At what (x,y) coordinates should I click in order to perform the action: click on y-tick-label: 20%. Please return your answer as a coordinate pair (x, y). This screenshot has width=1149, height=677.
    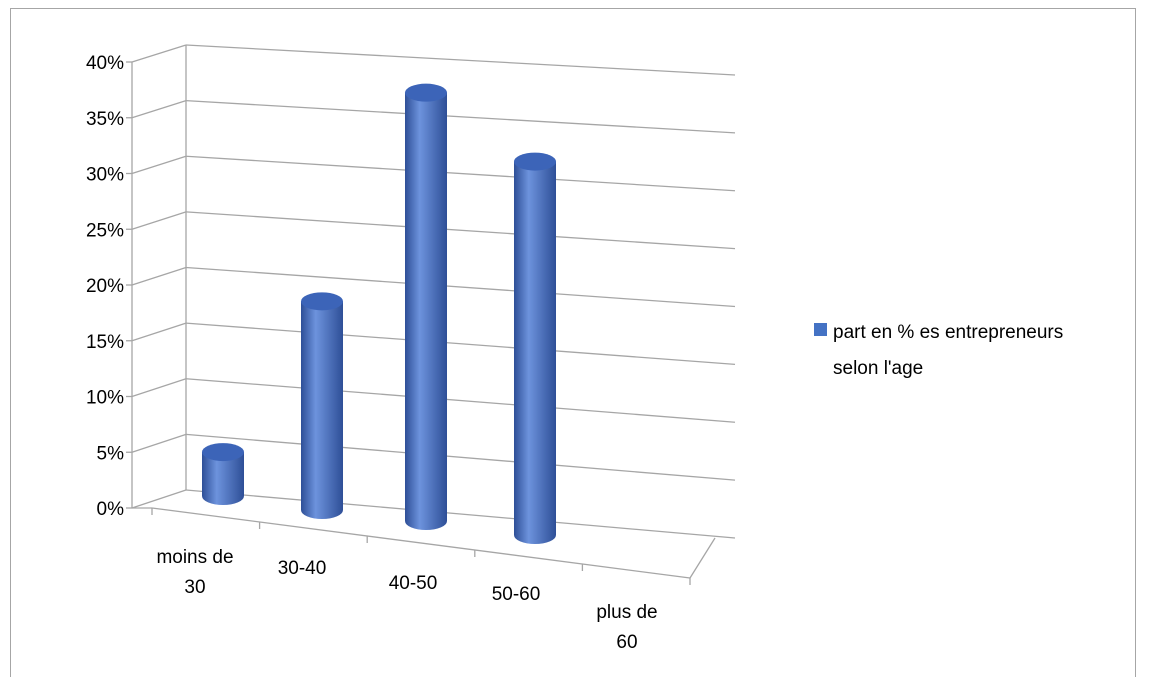
    Looking at the image, I should click on (105, 286).